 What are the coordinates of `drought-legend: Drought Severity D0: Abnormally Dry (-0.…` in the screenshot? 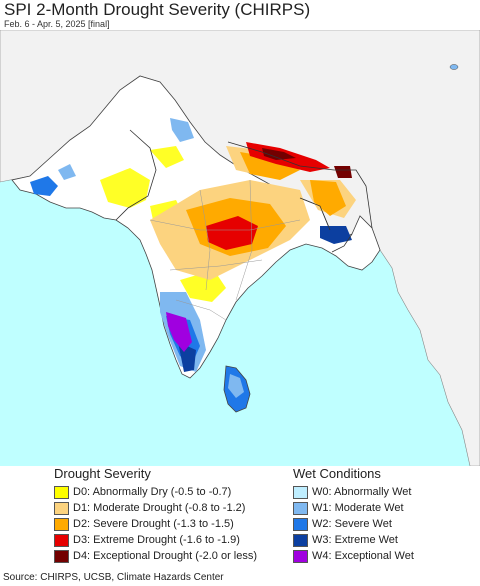 It's located at (155, 515).